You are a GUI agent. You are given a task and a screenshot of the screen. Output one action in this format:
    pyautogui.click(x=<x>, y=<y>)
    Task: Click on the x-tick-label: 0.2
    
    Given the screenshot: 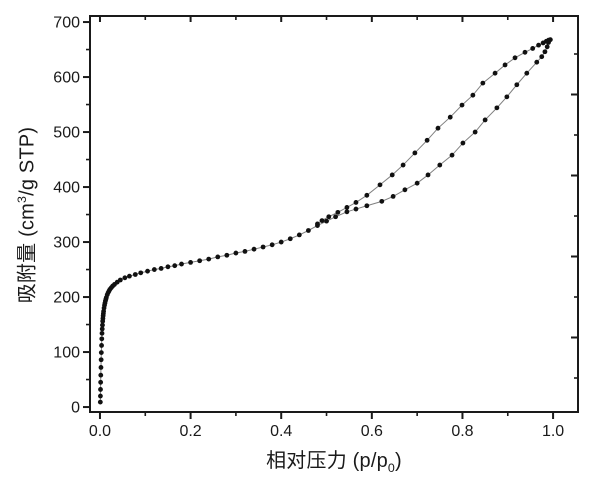 What is the action you would take?
    pyautogui.click(x=190, y=431)
    